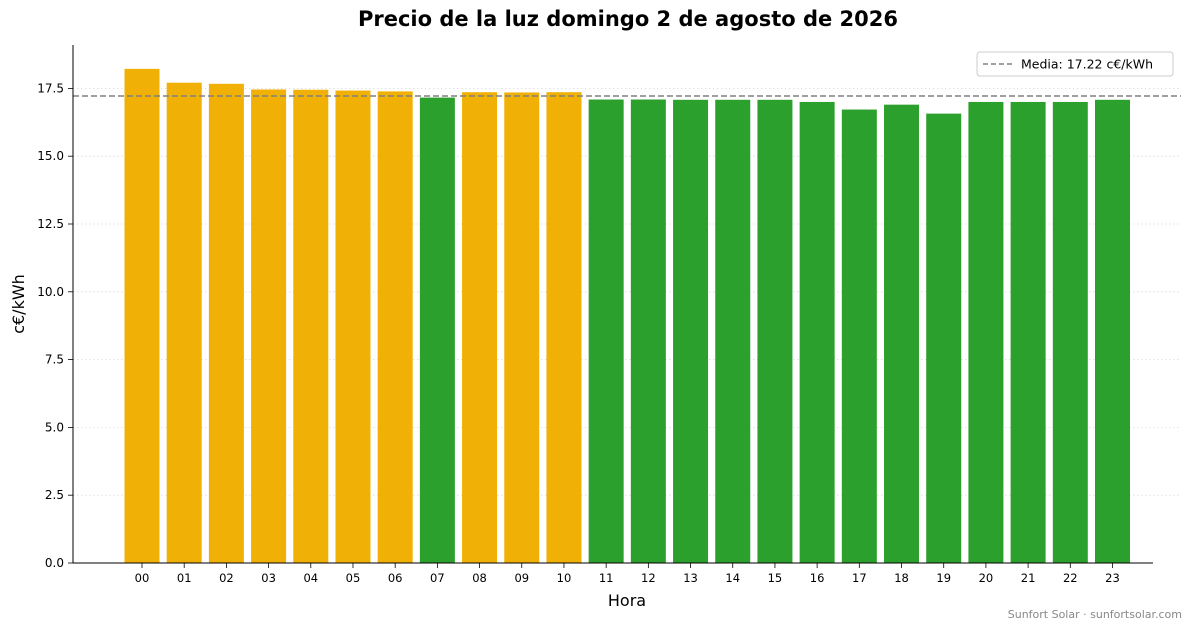 This screenshot has width=1193, height=628. I want to click on y-tick-label: 5.0, so click(54, 427).